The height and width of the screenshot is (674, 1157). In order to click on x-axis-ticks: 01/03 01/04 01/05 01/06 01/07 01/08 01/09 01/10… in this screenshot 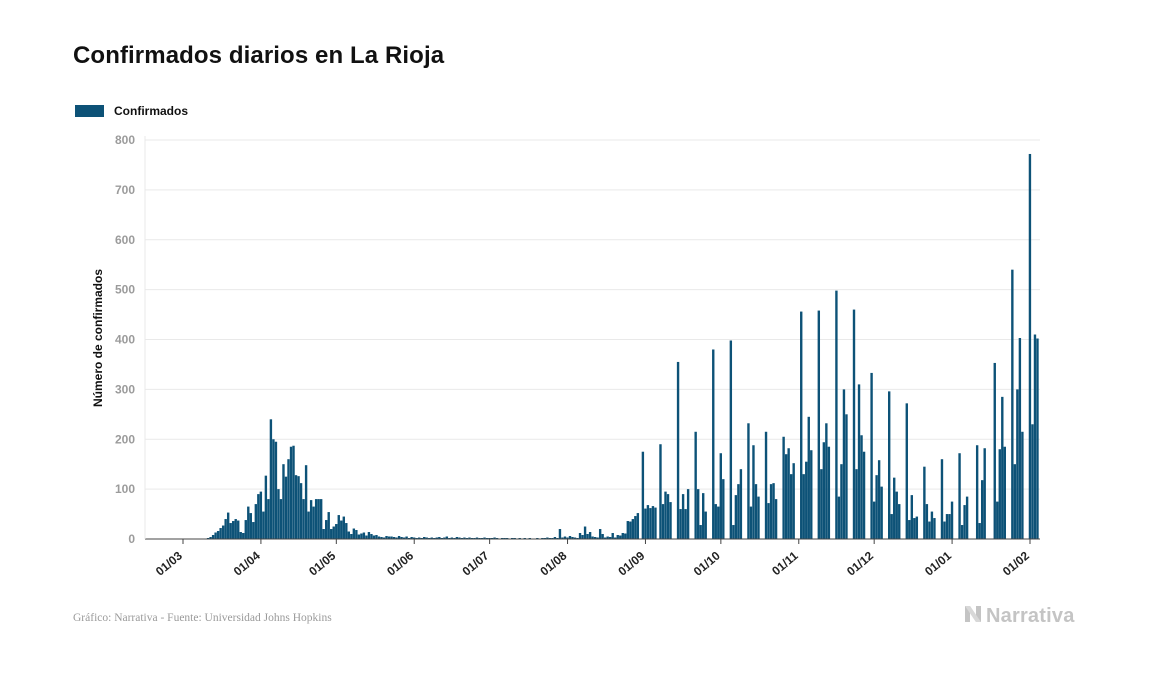, I will do `click(592, 559)`.